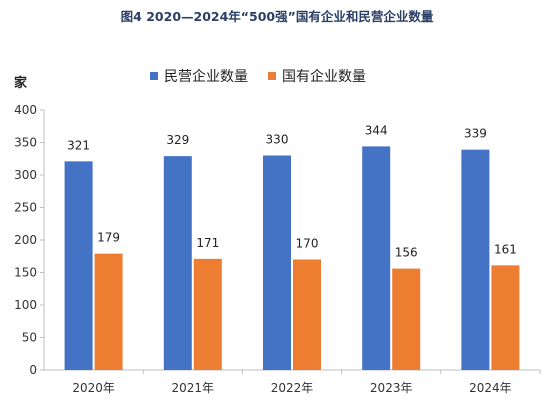 The image size is (554, 403). What do you see at coordinates (207, 243) in the screenshot?
I see `data-label-state: 171` at bounding box center [207, 243].